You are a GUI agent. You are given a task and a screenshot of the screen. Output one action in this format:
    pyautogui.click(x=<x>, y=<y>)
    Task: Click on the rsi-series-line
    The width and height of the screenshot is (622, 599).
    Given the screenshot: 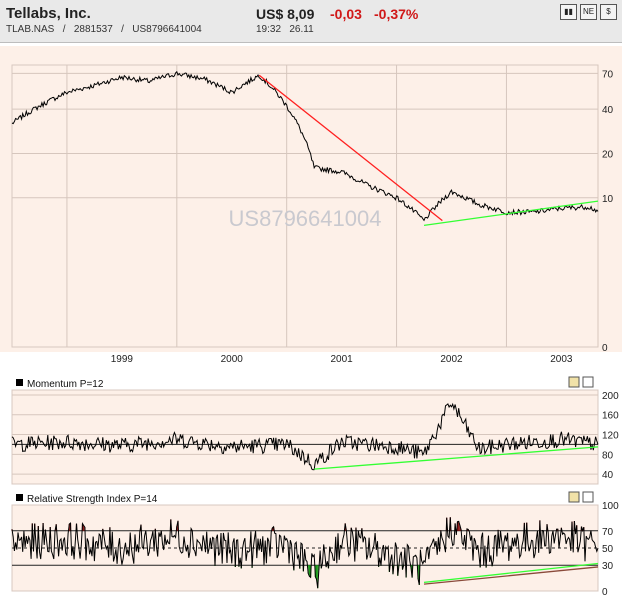 What is the action you would take?
    pyautogui.click(x=305, y=553)
    